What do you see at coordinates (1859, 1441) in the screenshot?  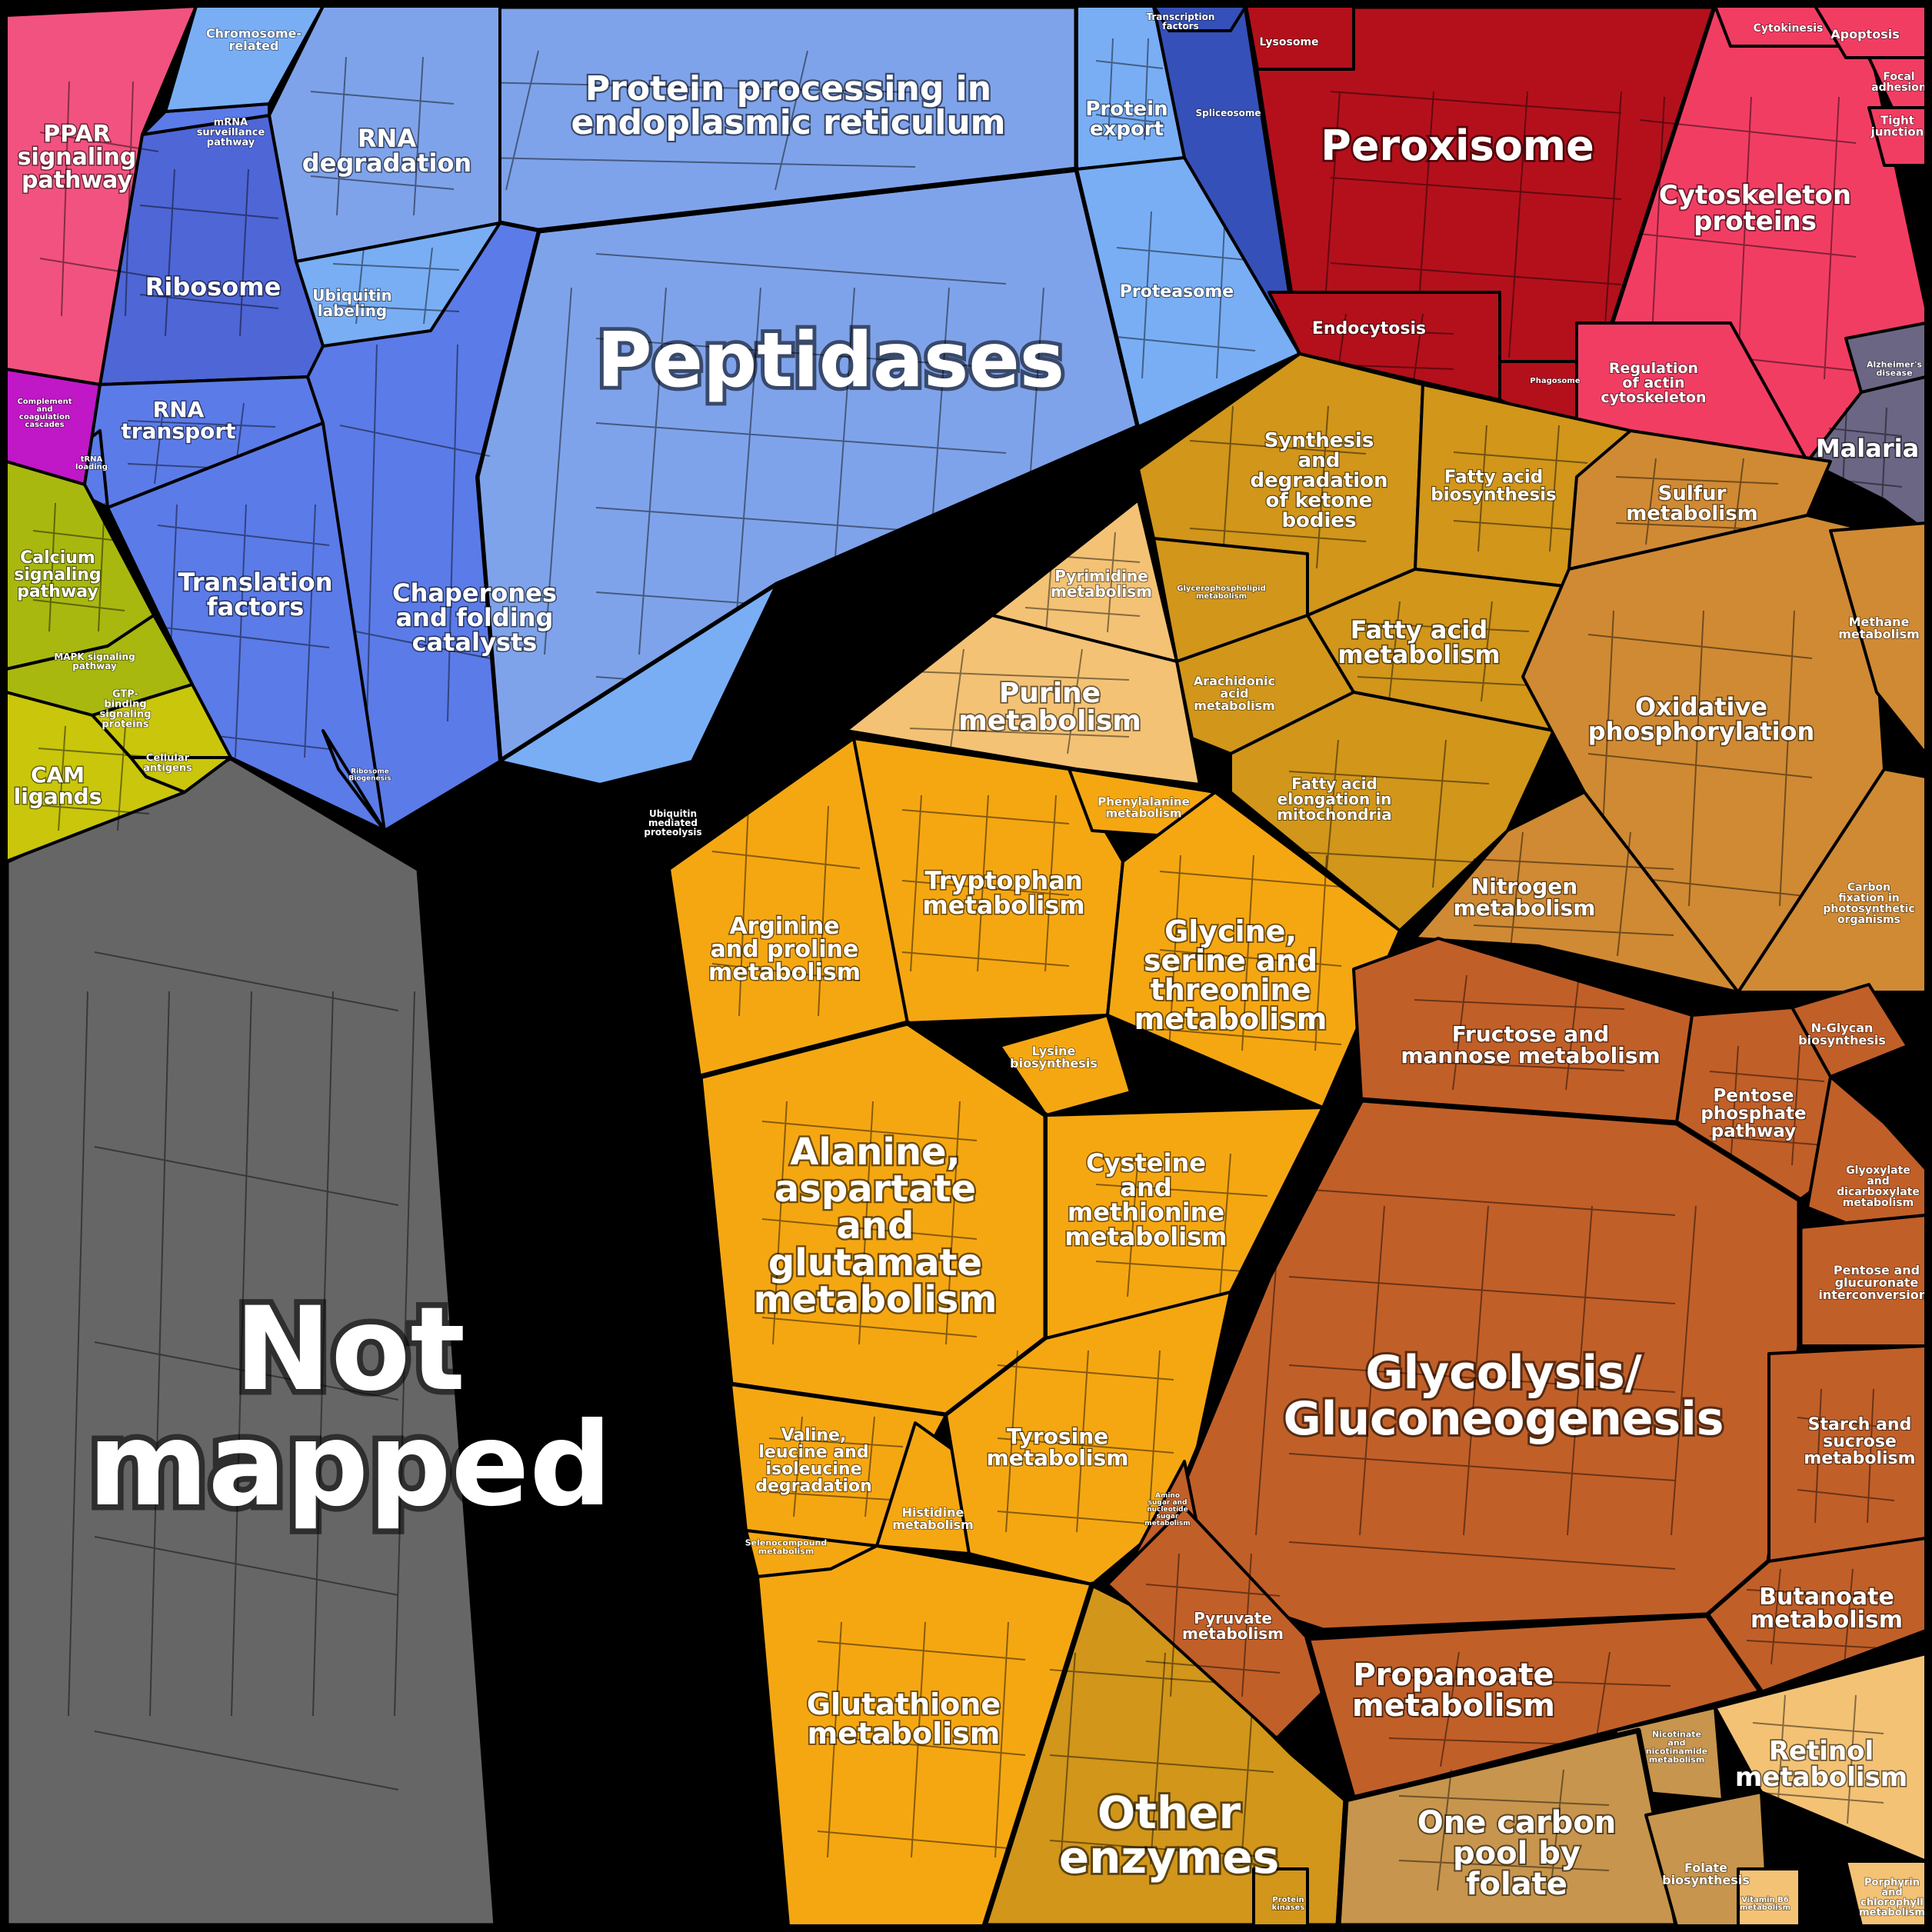 I see `label-starch-and-sucrose-metabolism: Starch and sucrose metabolism` at bounding box center [1859, 1441].